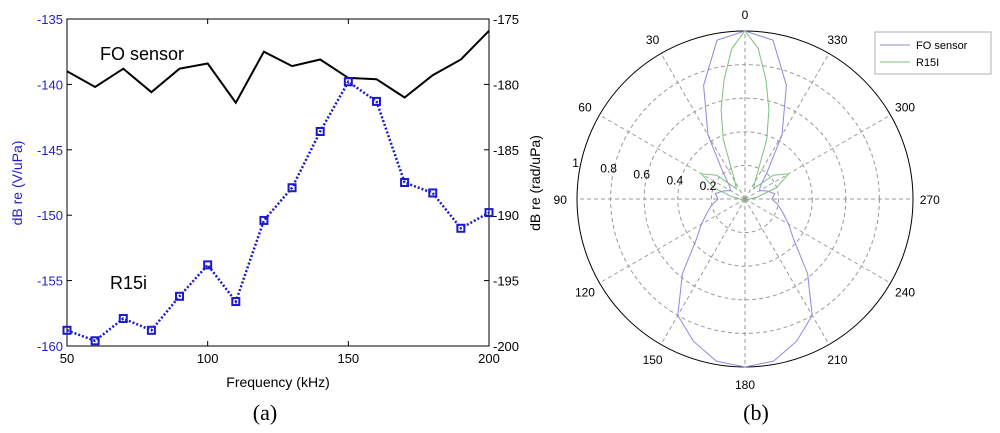 This screenshot has height=433, width=1000. I want to click on y-tick-label-left: -150, so click(50, 215).